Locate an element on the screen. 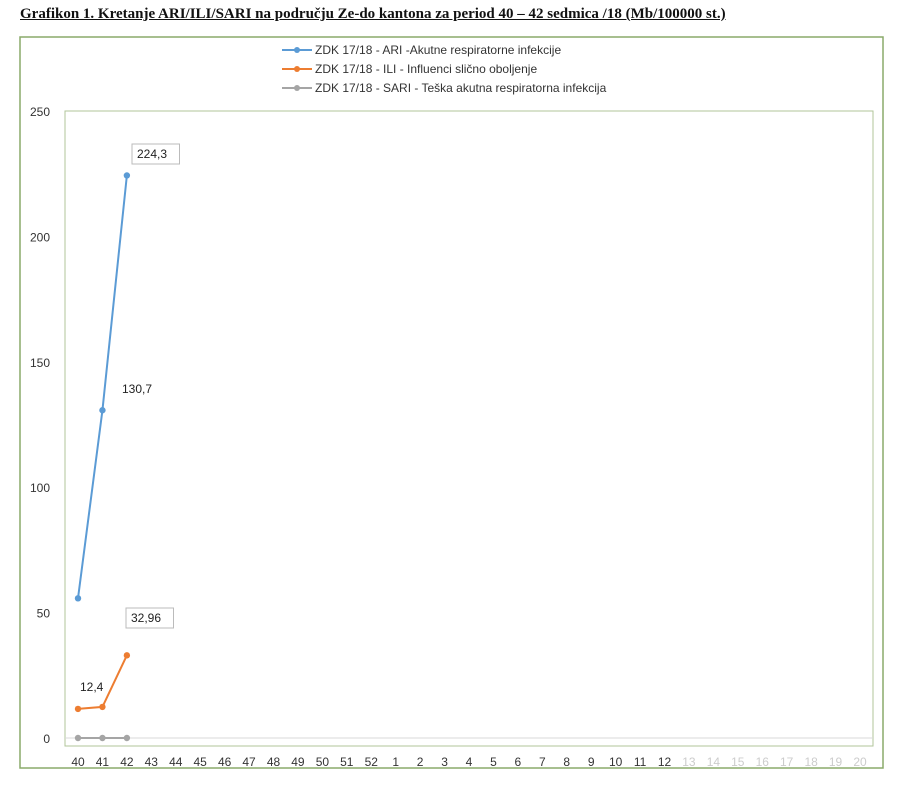  x-tick-label: 44 is located at coordinates (176, 762).